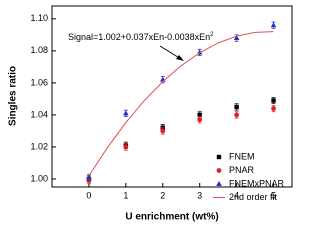 The height and width of the screenshot is (240, 320). I want to click on legend-label: FNEMxPNAR, so click(257, 183).